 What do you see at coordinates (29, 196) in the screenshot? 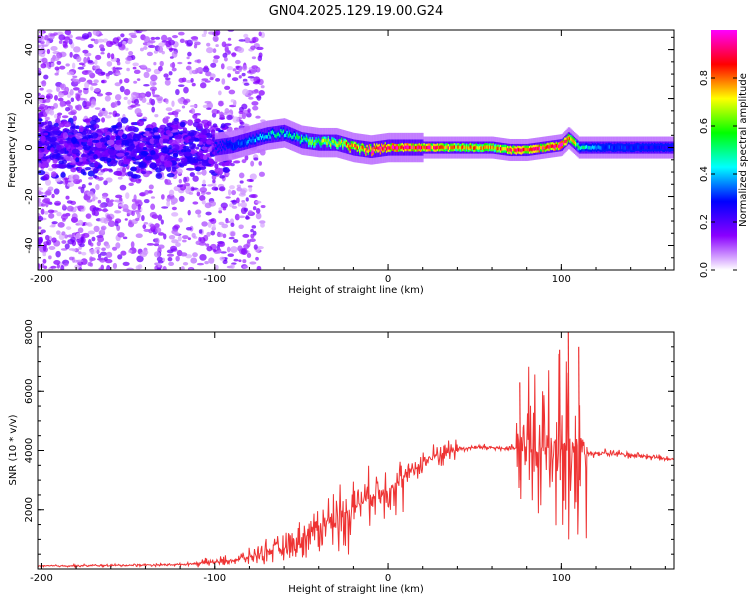
I see `spectrogram-y-tick-label: -20` at bounding box center [29, 196].